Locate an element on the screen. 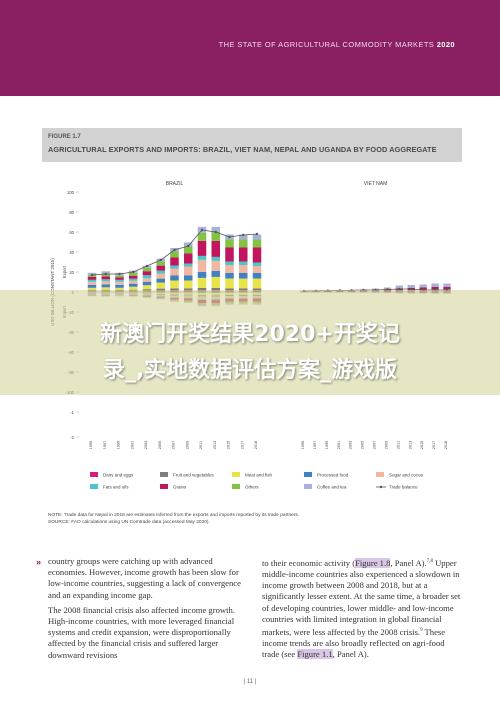  y-tick-label: 60 is located at coordinates (71, 232).